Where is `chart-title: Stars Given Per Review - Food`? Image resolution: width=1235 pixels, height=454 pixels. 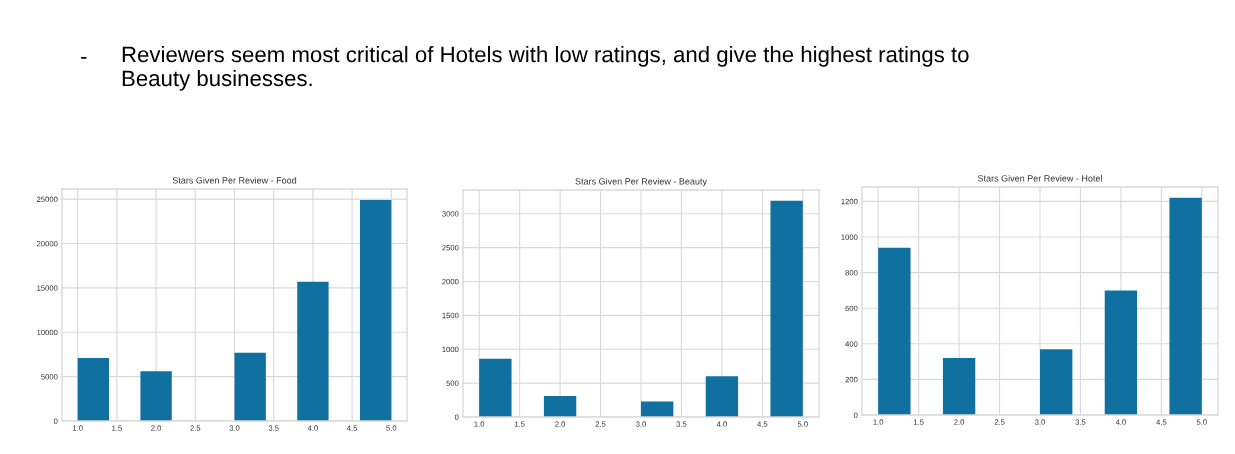 chart-title: Stars Given Per Review - Food is located at coordinates (234, 180).